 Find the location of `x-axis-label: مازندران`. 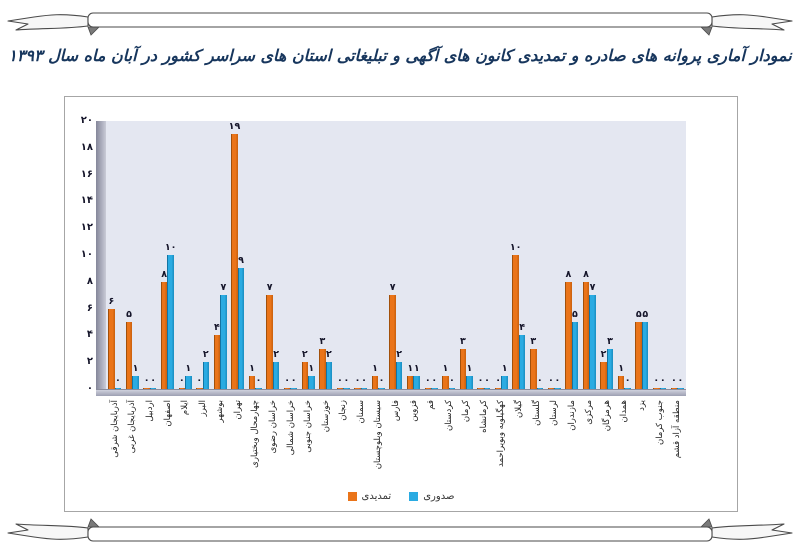

x-axis-label: مازندران is located at coordinates (571, 415).